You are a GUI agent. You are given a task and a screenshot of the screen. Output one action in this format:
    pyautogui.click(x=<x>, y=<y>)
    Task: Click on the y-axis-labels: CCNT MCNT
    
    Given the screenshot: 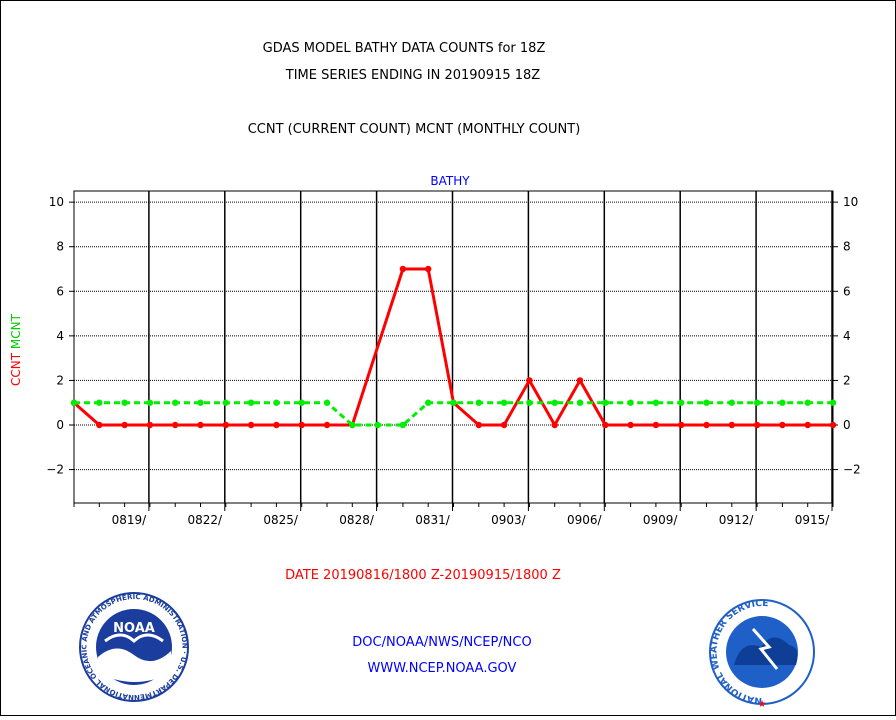 What is the action you would take?
    pyautogui.click(x=16, y=349)
    